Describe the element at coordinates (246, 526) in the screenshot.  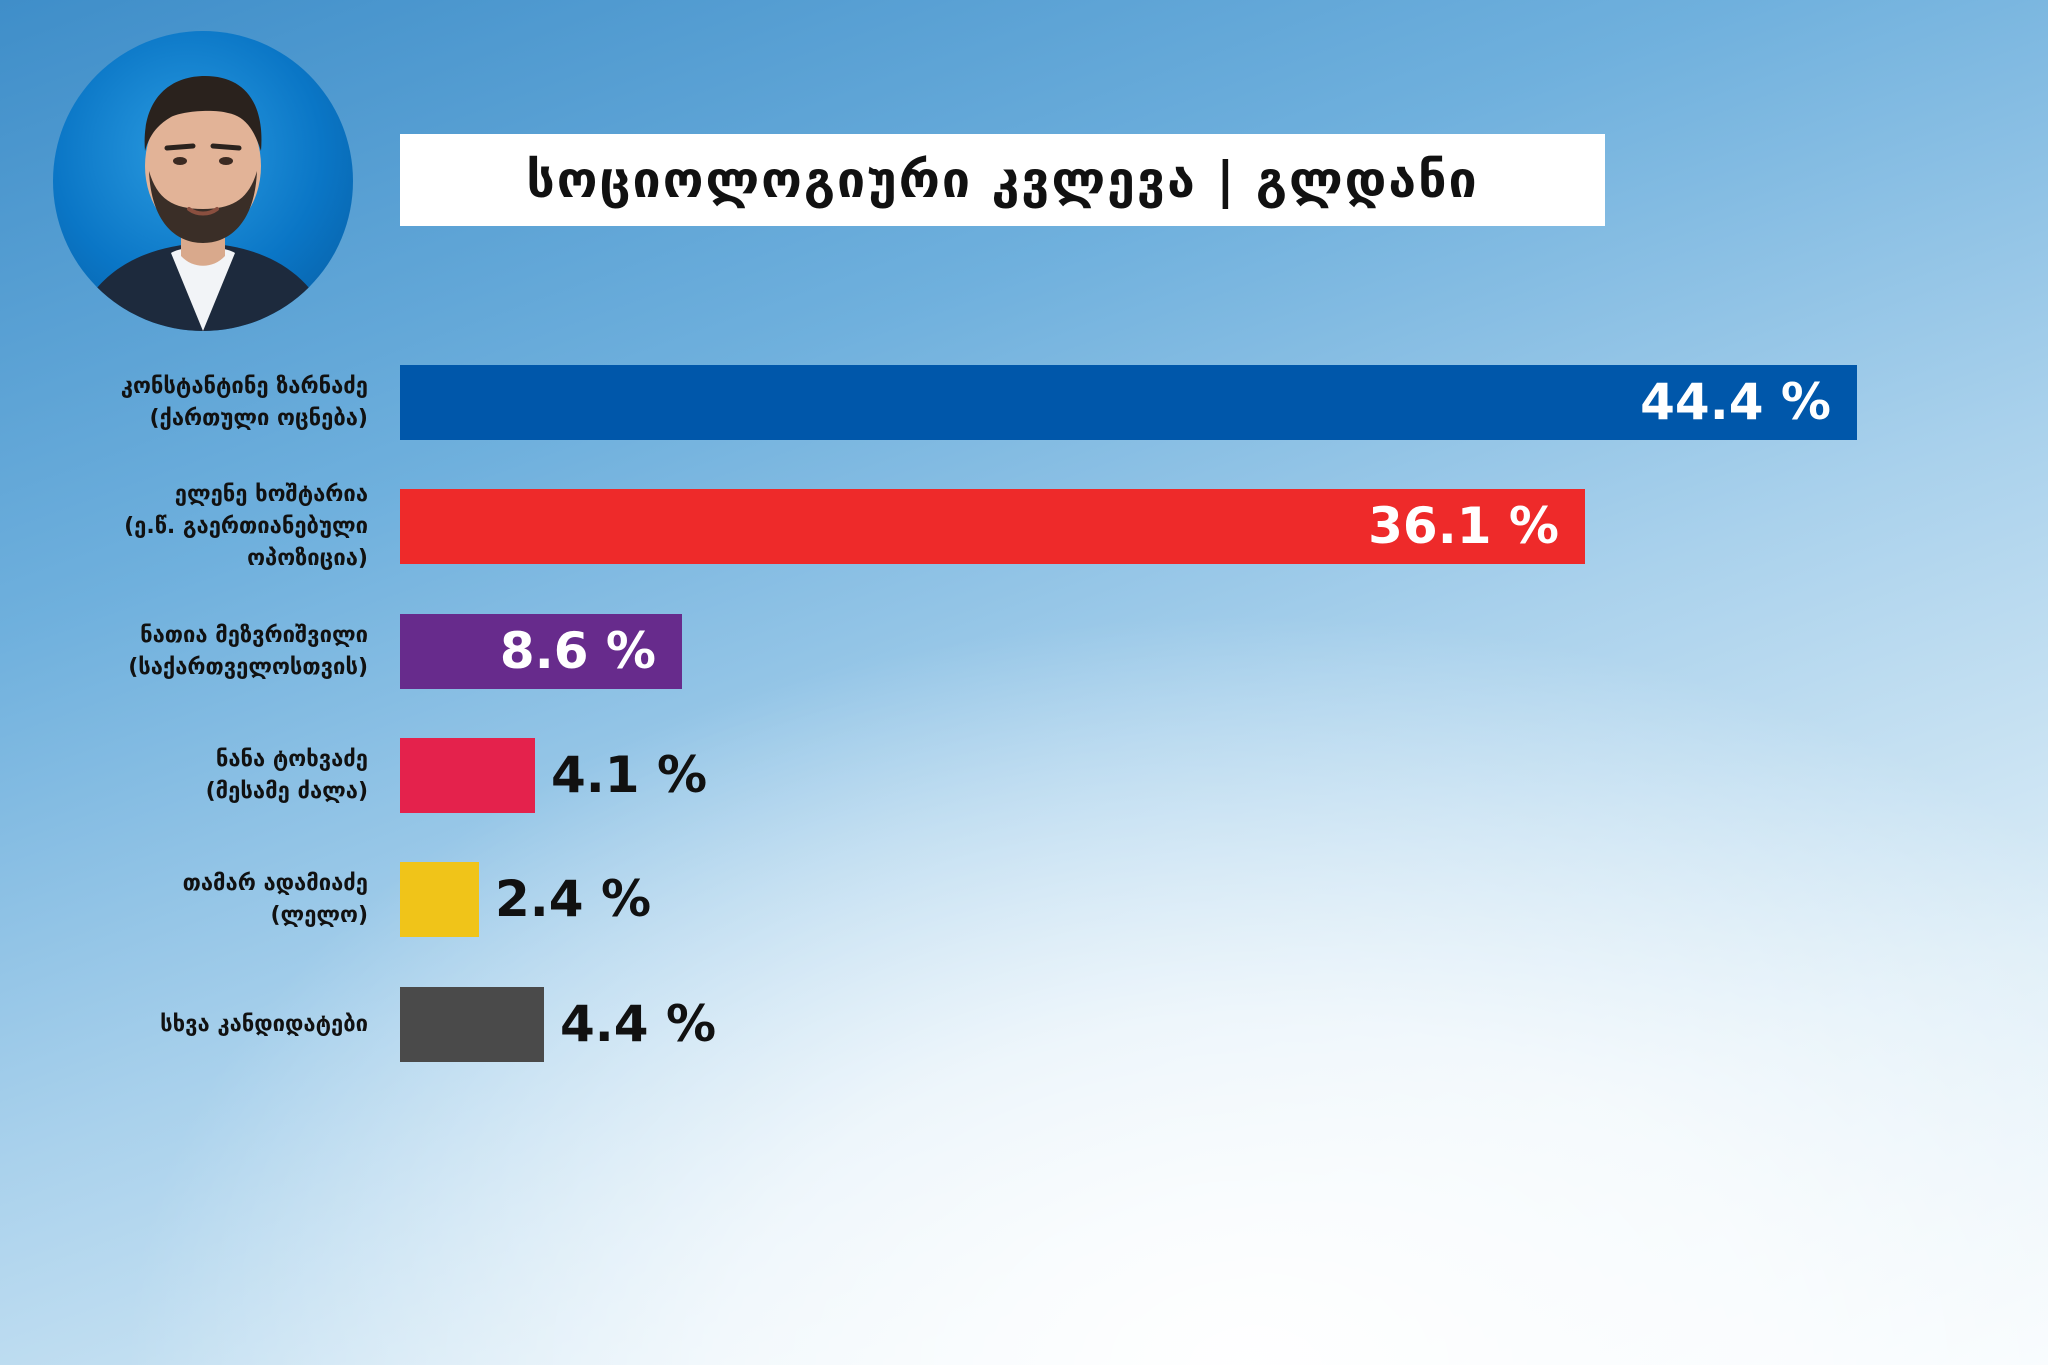
I see `category-label-line: (ე.წ. გაერთიანებული` at that location.